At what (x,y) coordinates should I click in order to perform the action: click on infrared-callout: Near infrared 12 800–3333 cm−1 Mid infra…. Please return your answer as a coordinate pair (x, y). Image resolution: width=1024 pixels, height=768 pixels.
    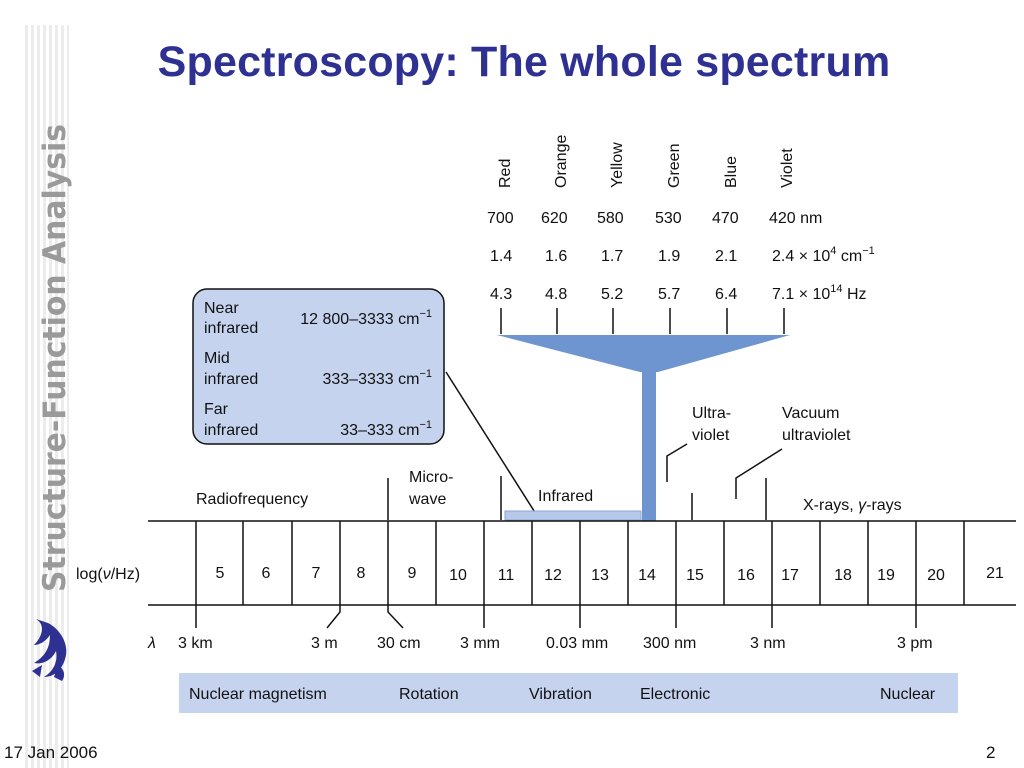
    Looking at the image, I should click on (364, 401).